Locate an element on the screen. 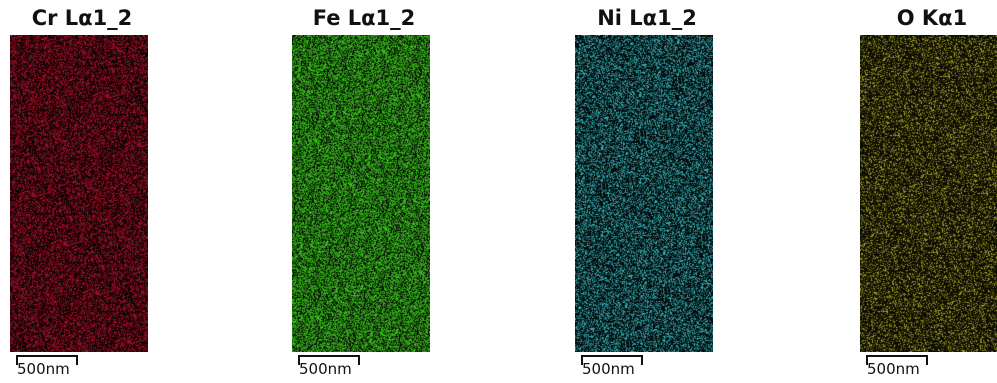 The width and height of the screenshot is (997, 383). ni-map-panel: Ni Lα1_2 500nm is located at coordinates (647, 191).